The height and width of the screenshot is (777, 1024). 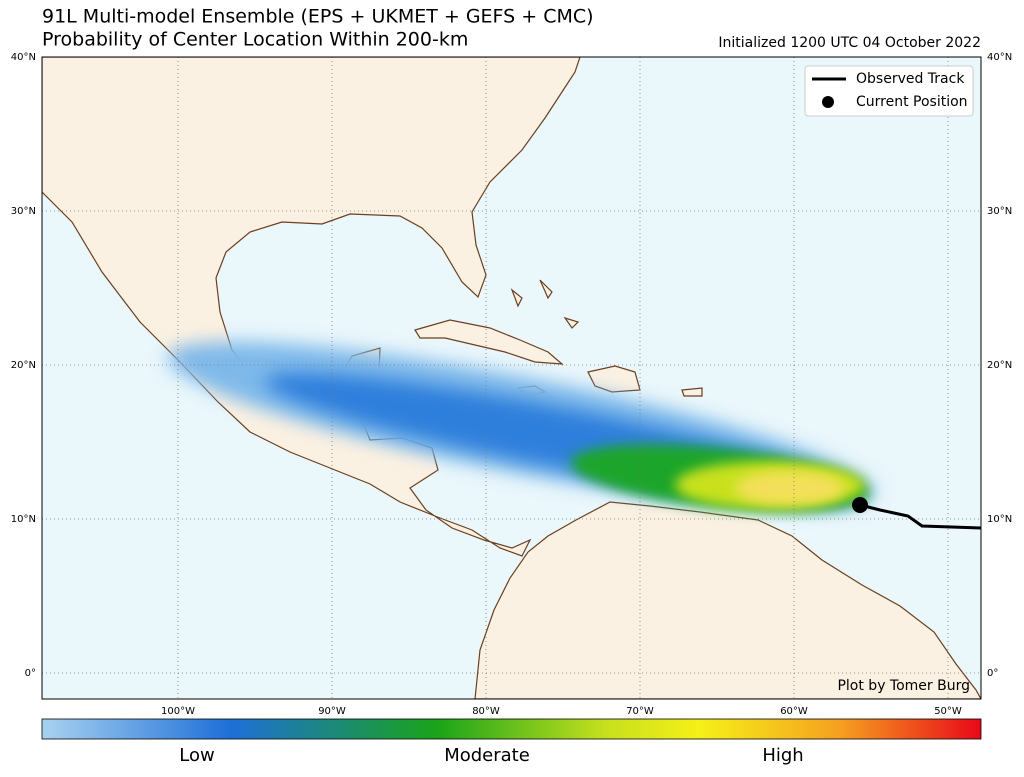 I want to click on colorbar, so click(x=511, y=729).